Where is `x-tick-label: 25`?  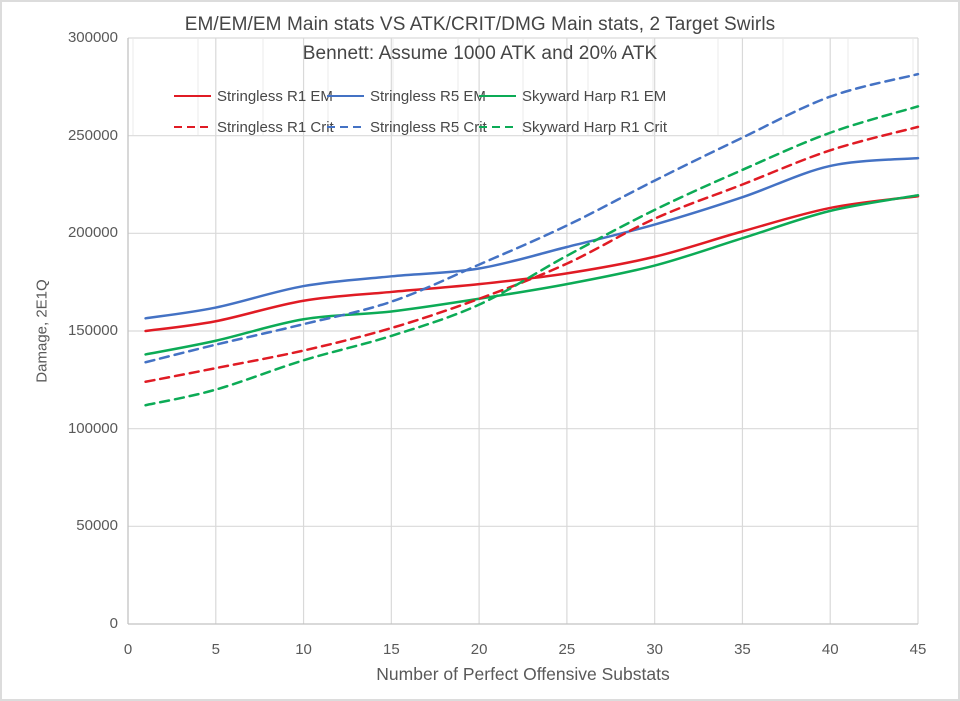 x-tick-label: 25 is located at coordinates (567, 649).